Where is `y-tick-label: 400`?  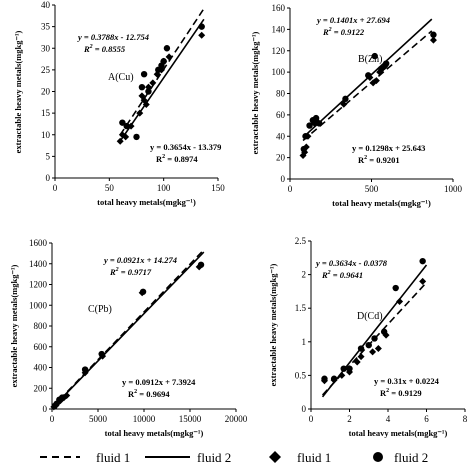
y-tick-label: 400 is located at coordinates (41, 368).